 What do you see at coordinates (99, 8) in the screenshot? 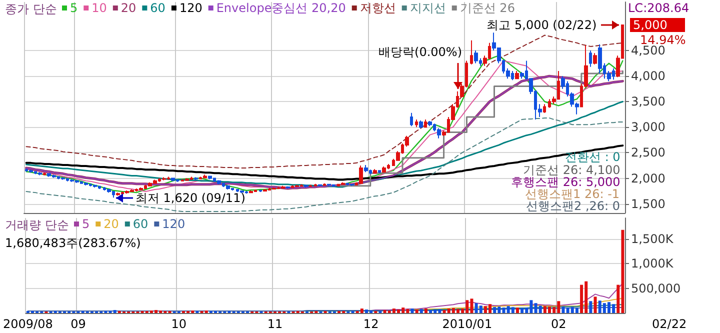
I see `legend-label: 10` at bounding box center [99, 8].